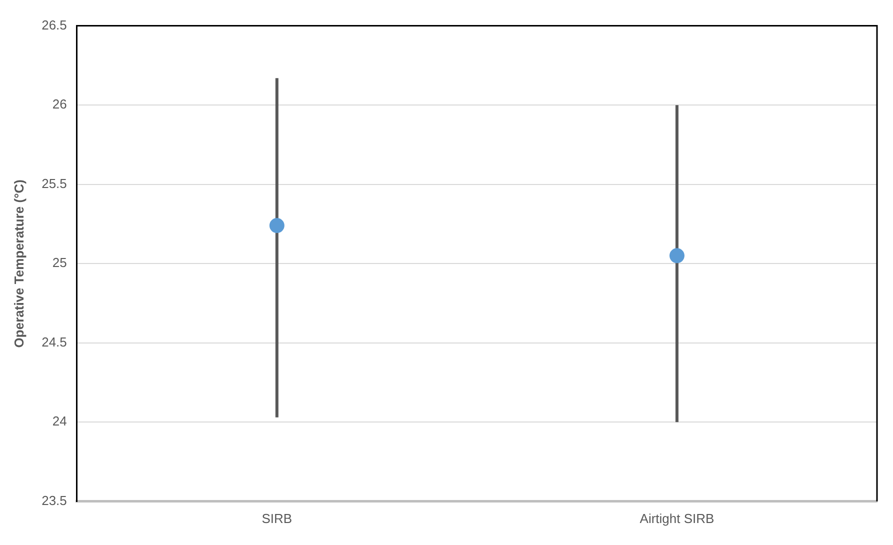 Image resolution: width=893 pixels, height=545 pixels. Describe the element at coordinates (277, 518) in the screenshot. I see `x-tick-label: SIRB` at that location.